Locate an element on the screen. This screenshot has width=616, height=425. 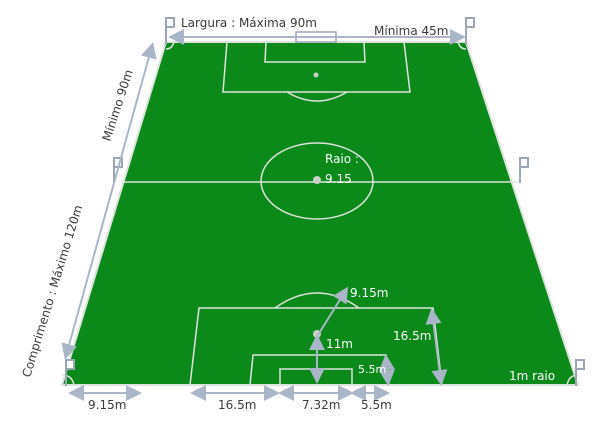
label-bottom-goal-area: 5.5m is located at coordinates (376, 405).